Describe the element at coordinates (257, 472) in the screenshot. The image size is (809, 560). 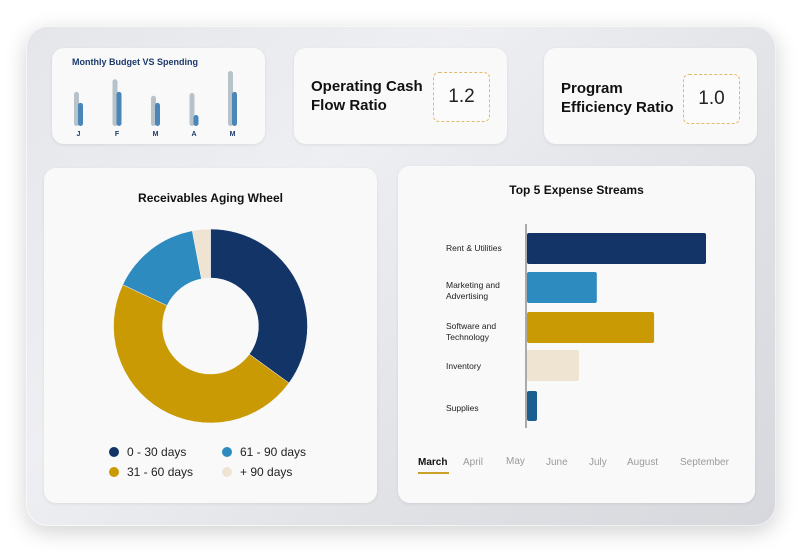
I see `legend-90-plus: + 90 days` at that location.